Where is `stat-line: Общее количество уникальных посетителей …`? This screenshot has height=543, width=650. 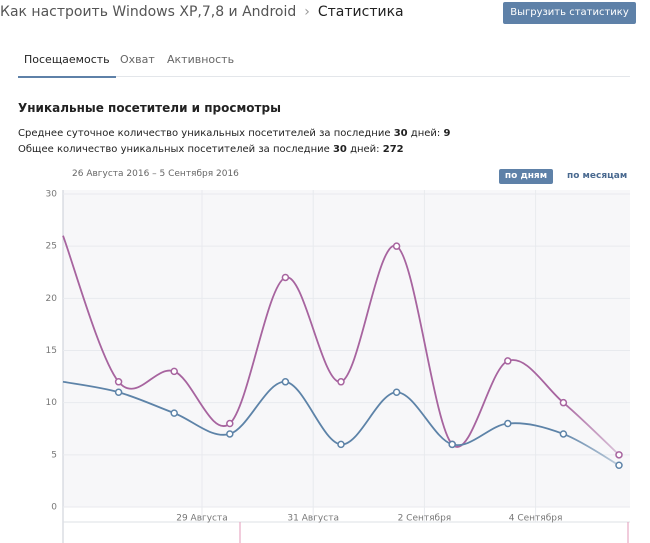 stat-line: Общее количество уникальных посетителей … is located at coordinates (211, 149).